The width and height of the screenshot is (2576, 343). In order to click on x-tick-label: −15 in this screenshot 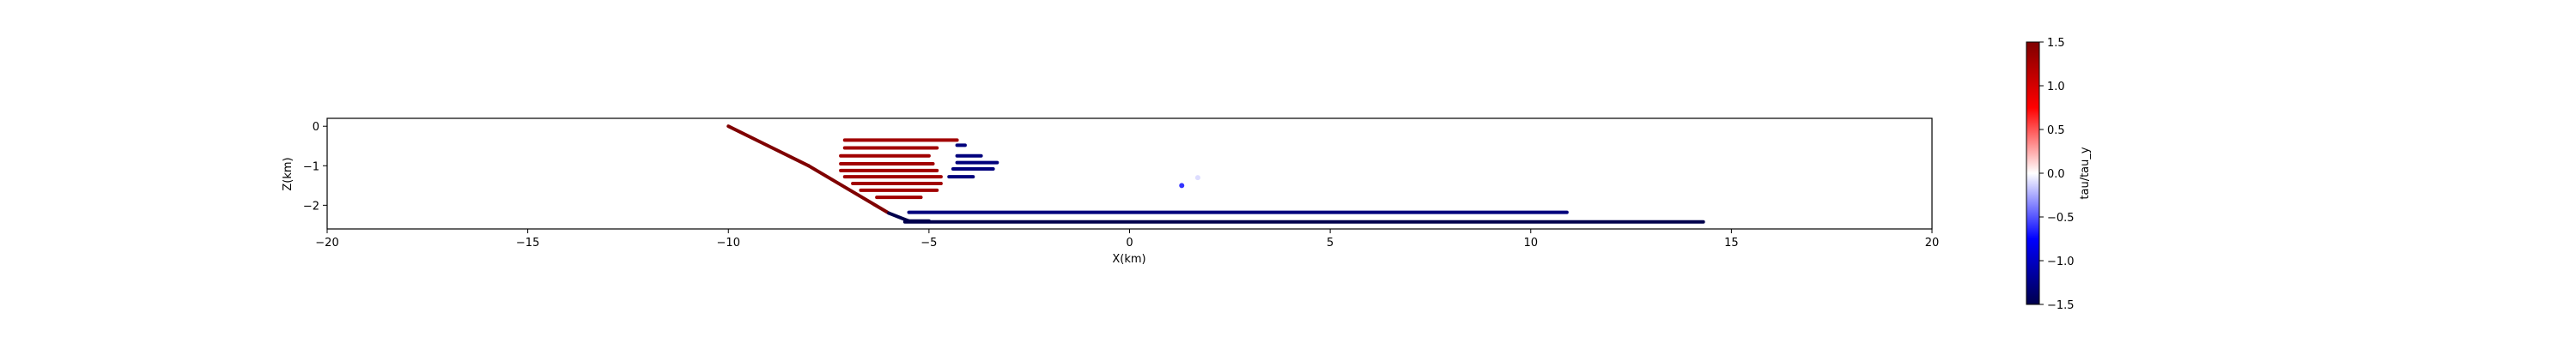, I will do `click(527, 243)`.